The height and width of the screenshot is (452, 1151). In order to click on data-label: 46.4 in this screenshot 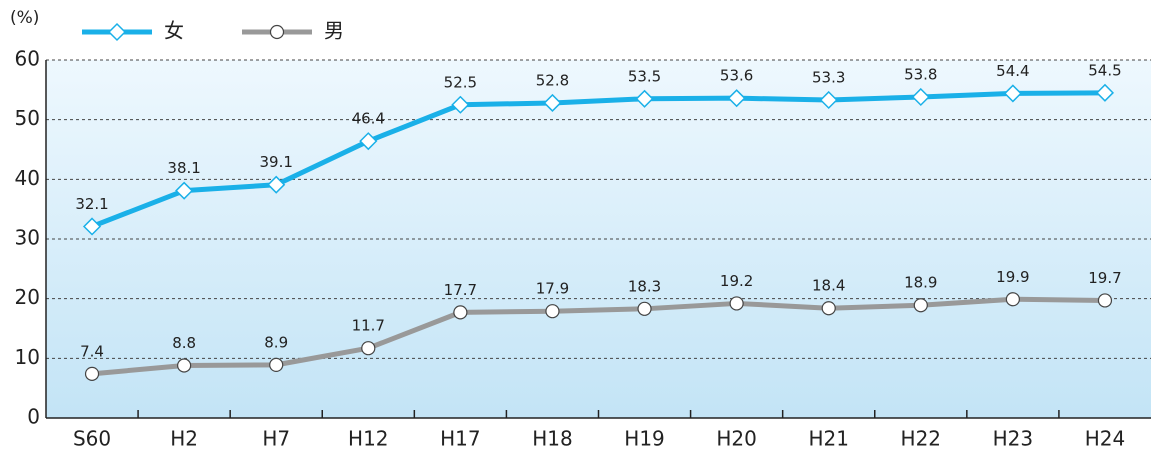, I will do `click(368, 119)`.